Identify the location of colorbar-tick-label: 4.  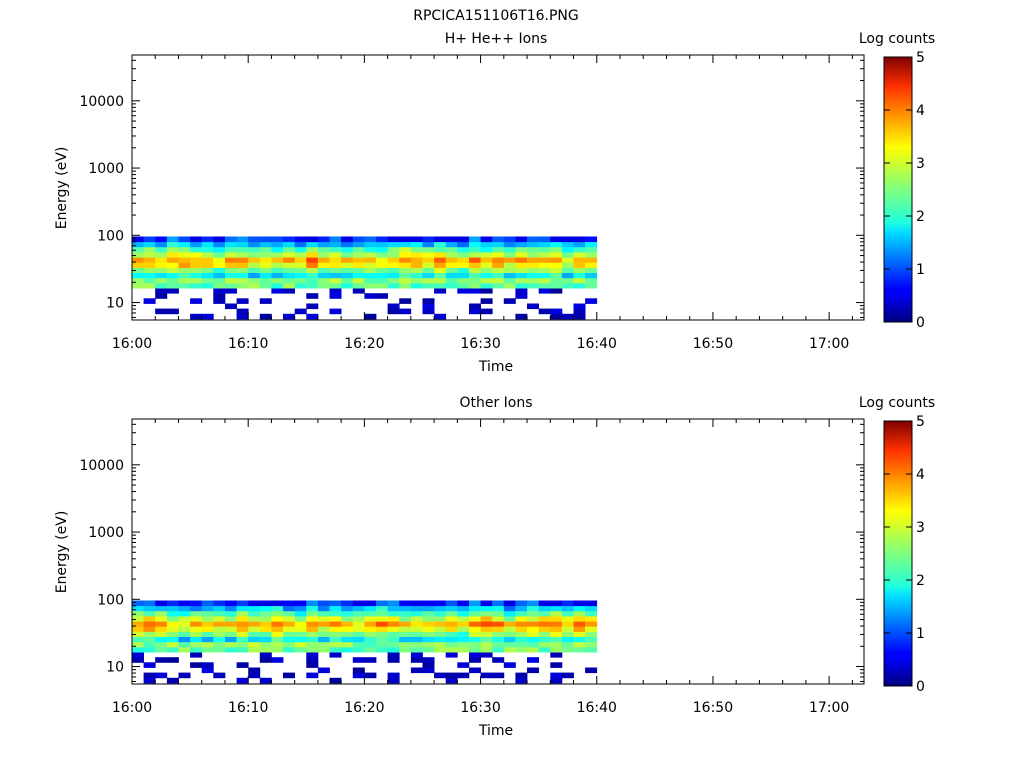
(920, 475).